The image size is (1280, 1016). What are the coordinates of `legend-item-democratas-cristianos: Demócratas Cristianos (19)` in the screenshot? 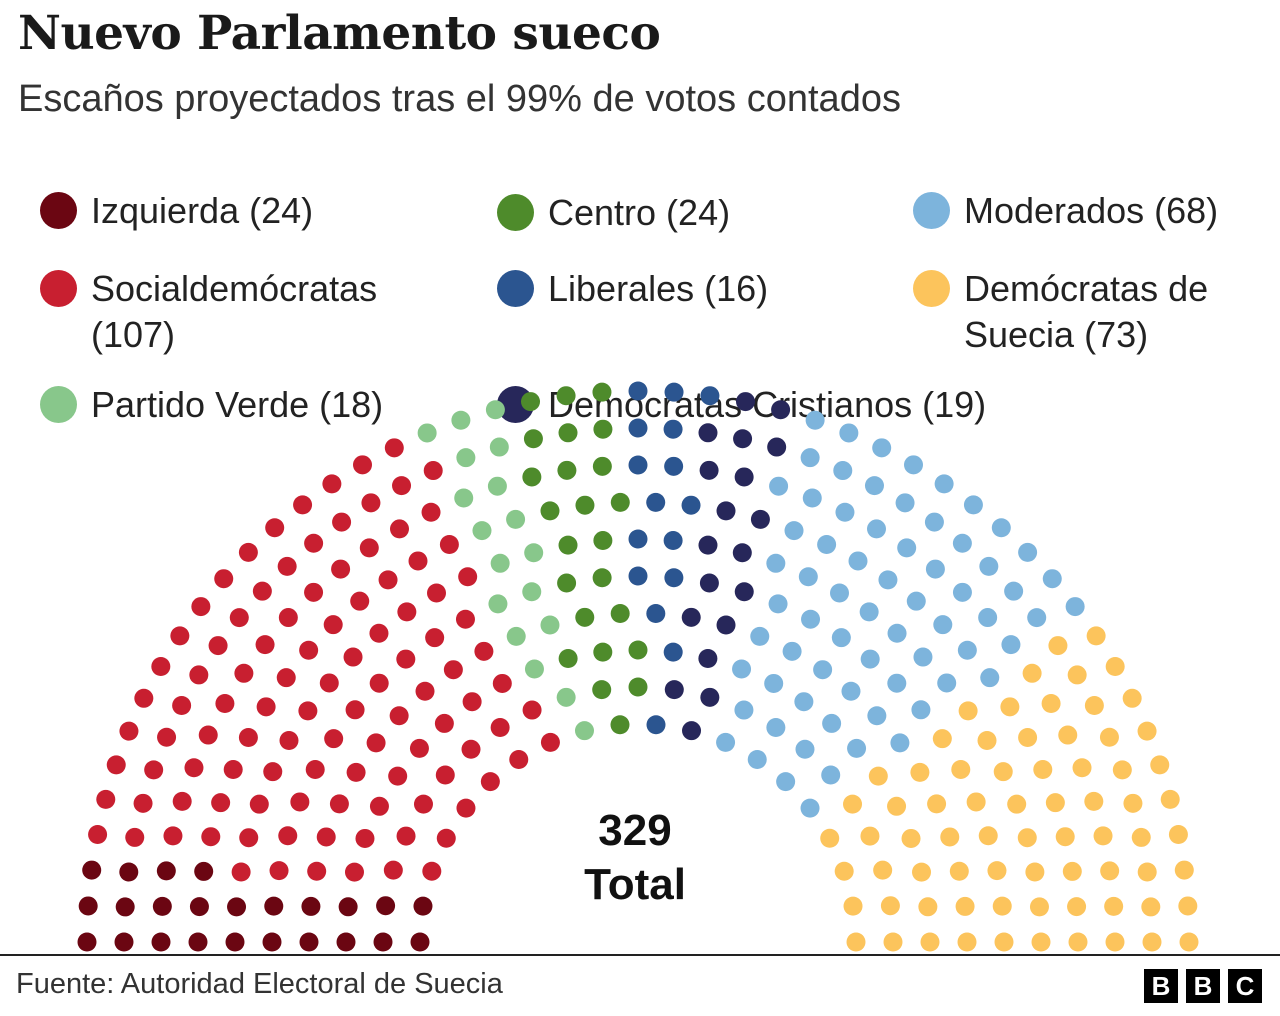 It's located at (797, 405).